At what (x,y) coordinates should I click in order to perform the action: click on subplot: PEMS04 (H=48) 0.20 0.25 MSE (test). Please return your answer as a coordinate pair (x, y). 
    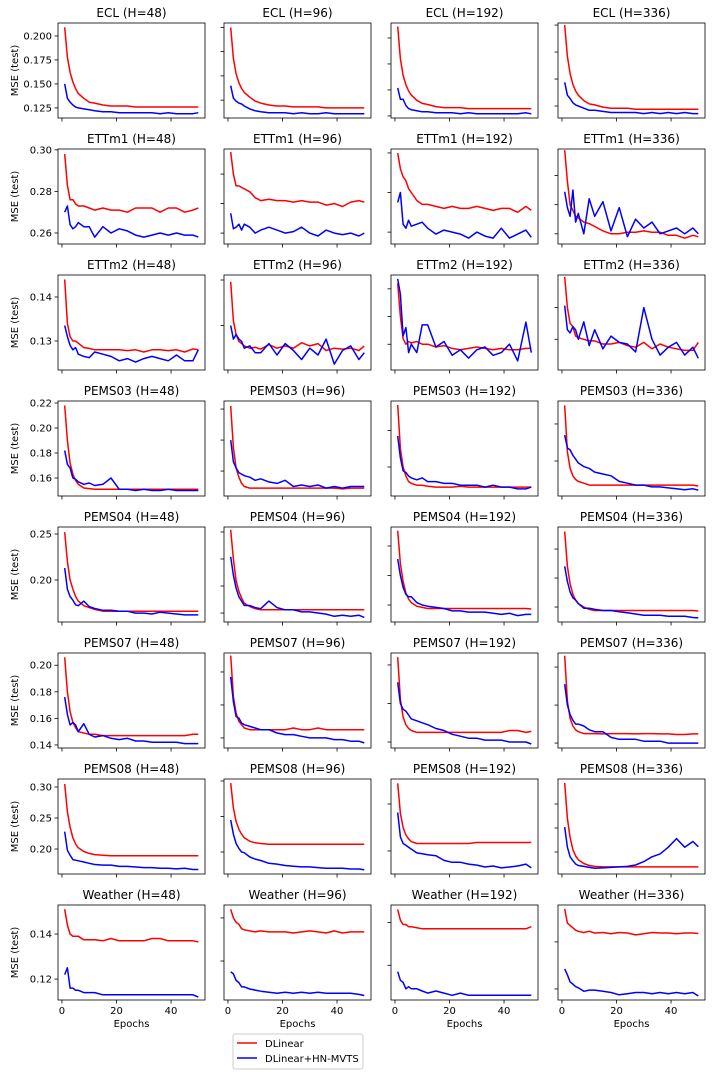
    Looking at the image, I should click on (108, 568).